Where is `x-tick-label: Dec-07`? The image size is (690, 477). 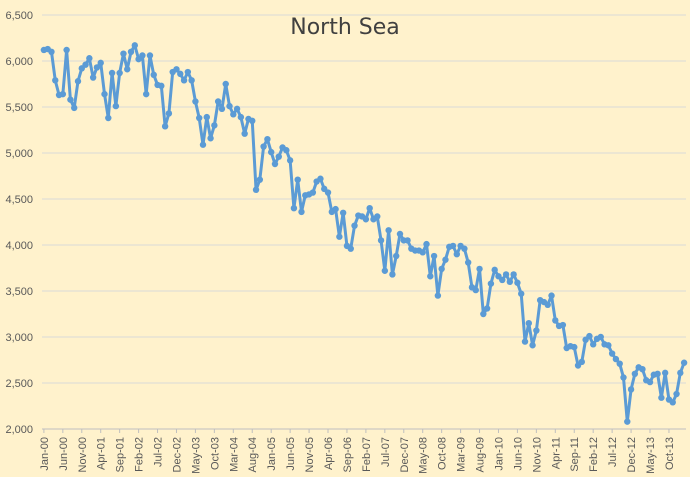
x-tick-label: Dec-07 is located at coordinates (405, 454).